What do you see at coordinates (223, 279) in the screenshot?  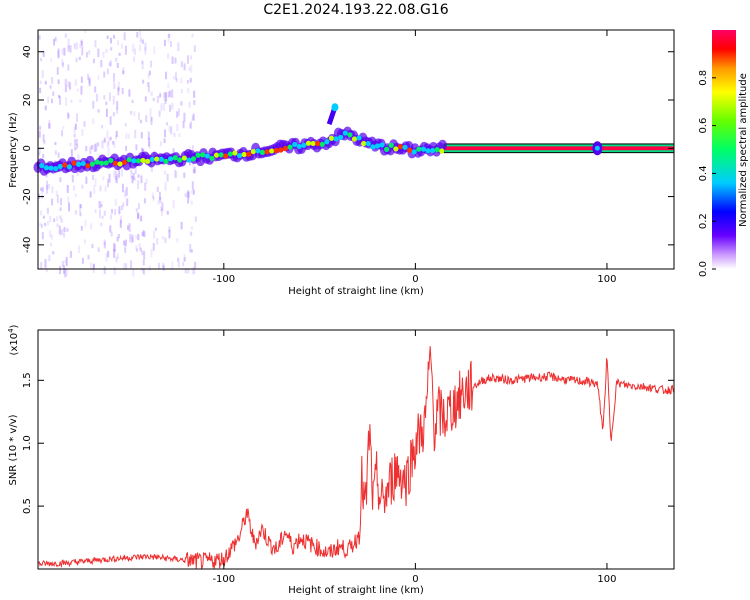 I see `x-tick-label: -100` at bounding box center [223, 279].